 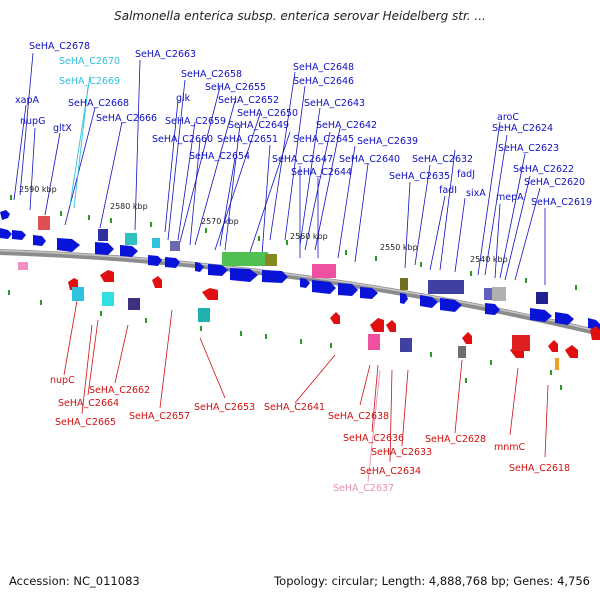 I want to click on label-sehac2645: SeHA_C2645, so click(x=323, y=139).